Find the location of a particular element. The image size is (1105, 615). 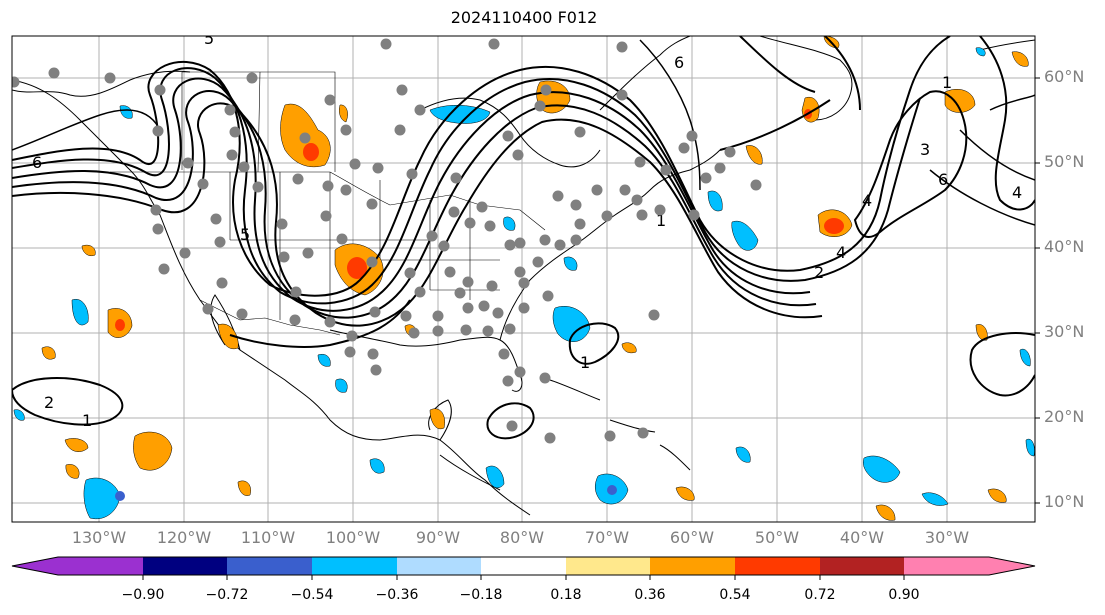

map-title: 2024110400 F012 is located at coordinates (524, 17).